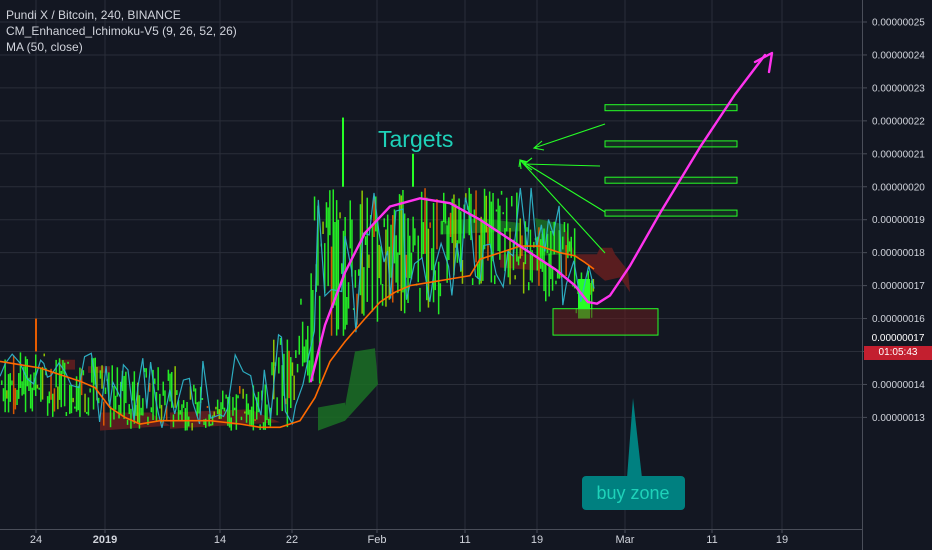  I want to click on symbol-title: Pundi X / Bitcoin, 240, BINANCE, so click(93, 15).